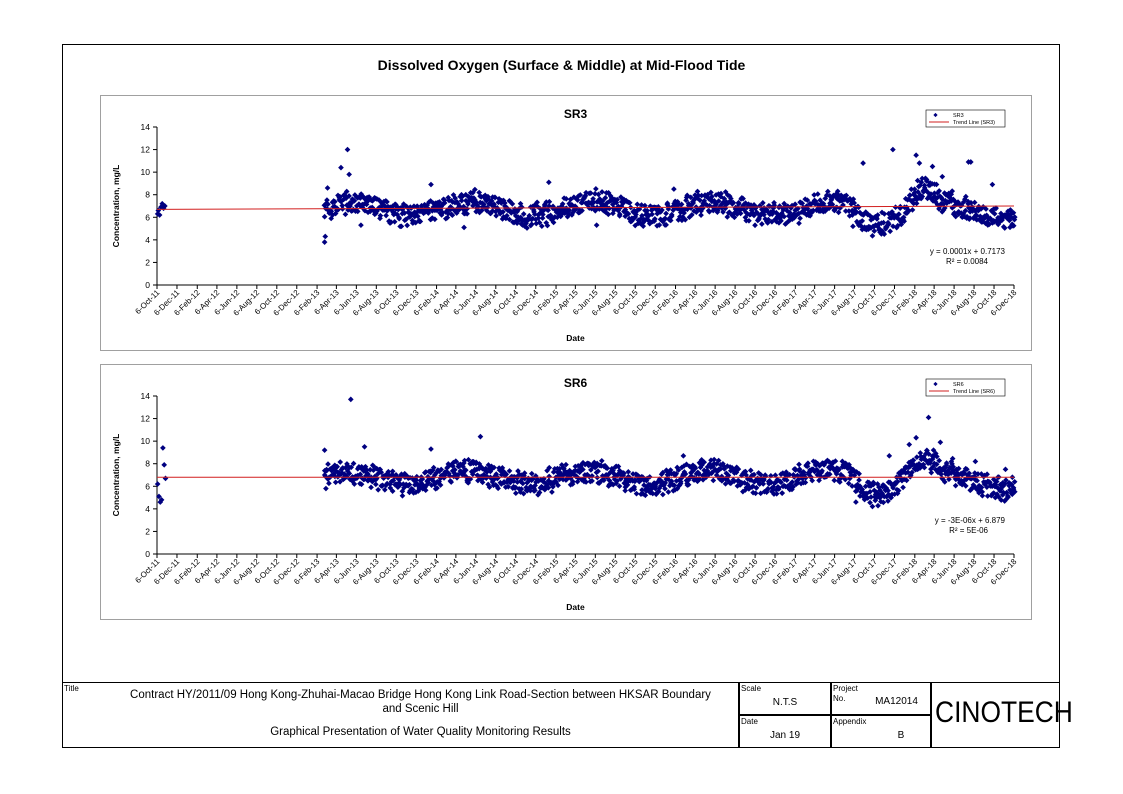  I want to click on y-tick-label: 6, so click(147, 486).